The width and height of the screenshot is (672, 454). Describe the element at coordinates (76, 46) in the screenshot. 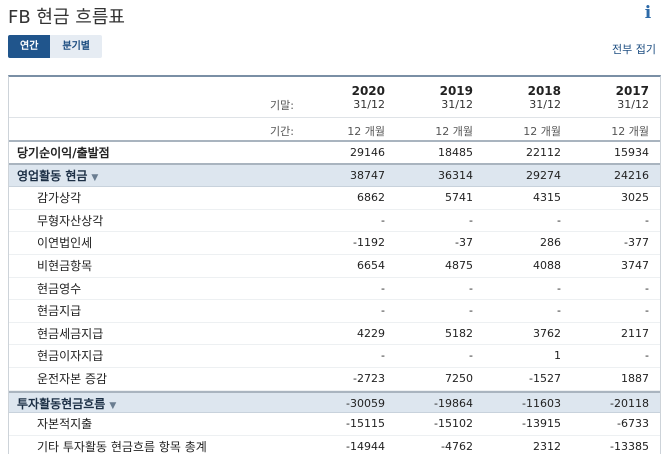

I see `tab-quarterly: 분기별` at that location.